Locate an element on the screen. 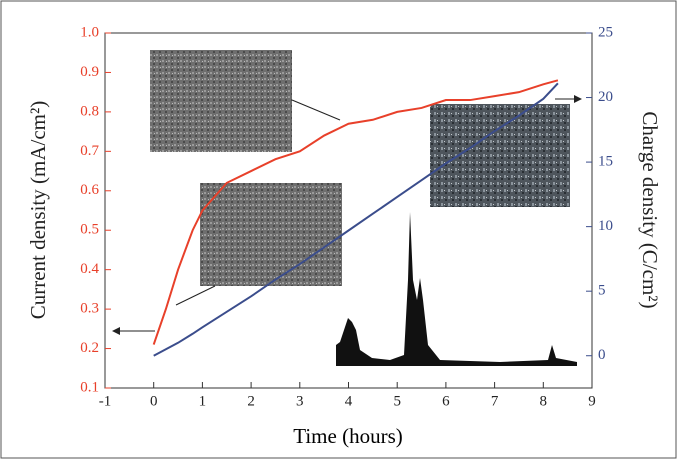 Image resolution: width=677 pixels, height=459 pixels. x-tick-label: 4 is located at coordinates (349, 401).